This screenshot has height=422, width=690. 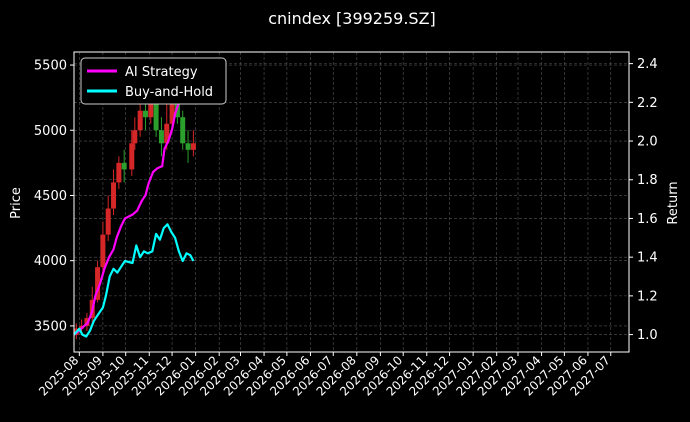 I want to click on y-axis-label-right: Return, so click(x=673, y=202).